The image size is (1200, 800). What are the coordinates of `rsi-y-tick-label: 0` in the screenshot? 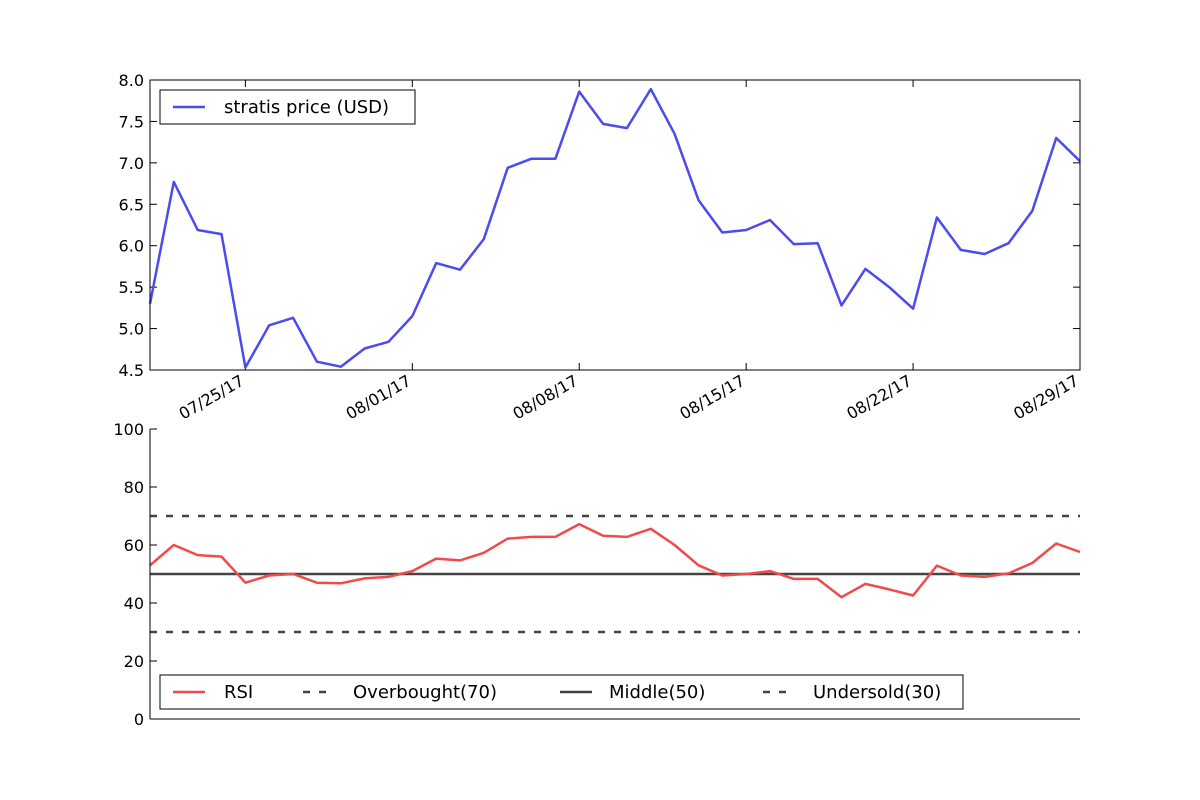 It's located at (139, 719).